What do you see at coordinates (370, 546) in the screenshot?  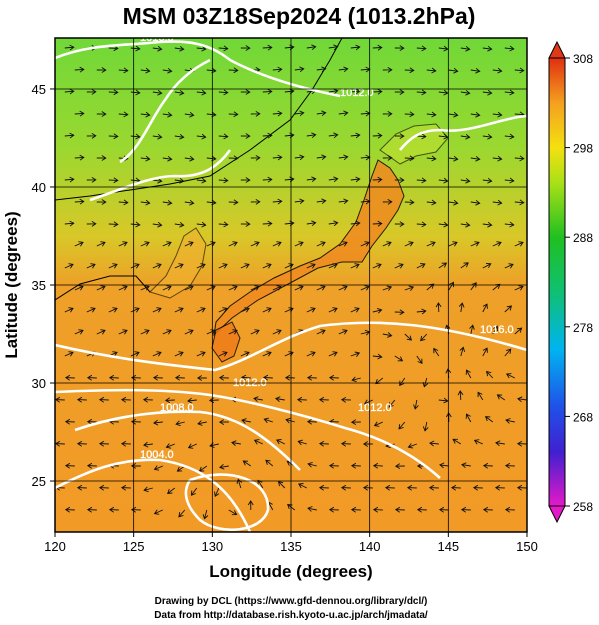 I see `x-tick-label: 140` at bounding box center [370, 546].